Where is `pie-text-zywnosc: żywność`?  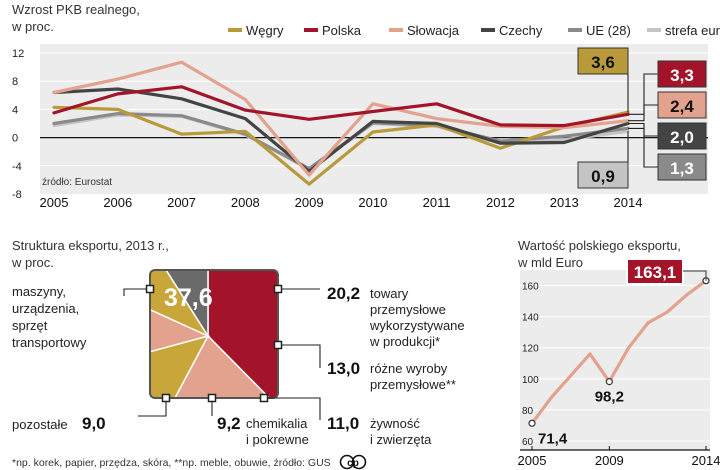 pie-text-zywnosc: żywność is located at coordinates (395, 423).